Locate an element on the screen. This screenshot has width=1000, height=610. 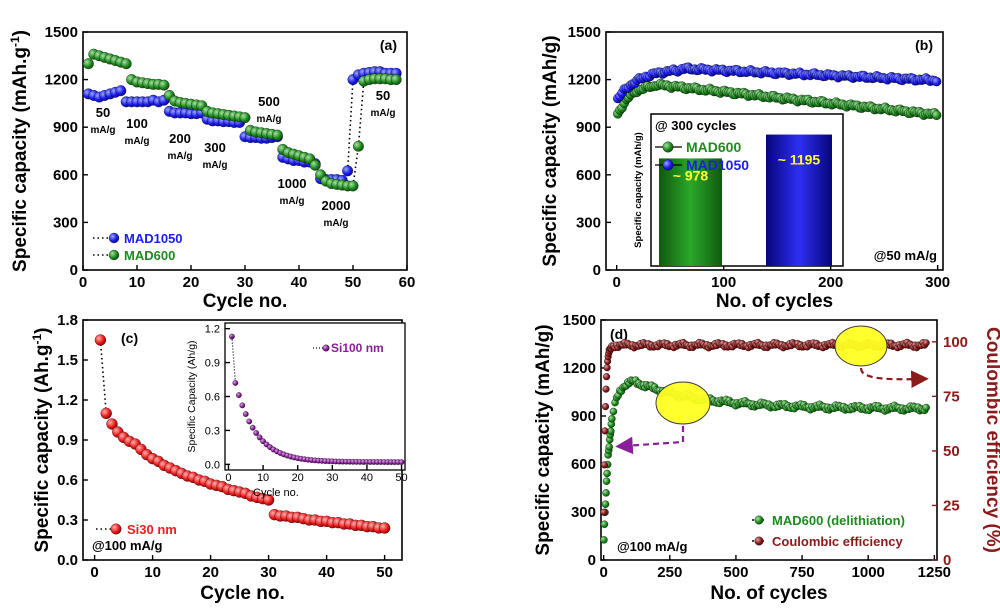
series-Si30 nm is located at coordinates (242, 434).